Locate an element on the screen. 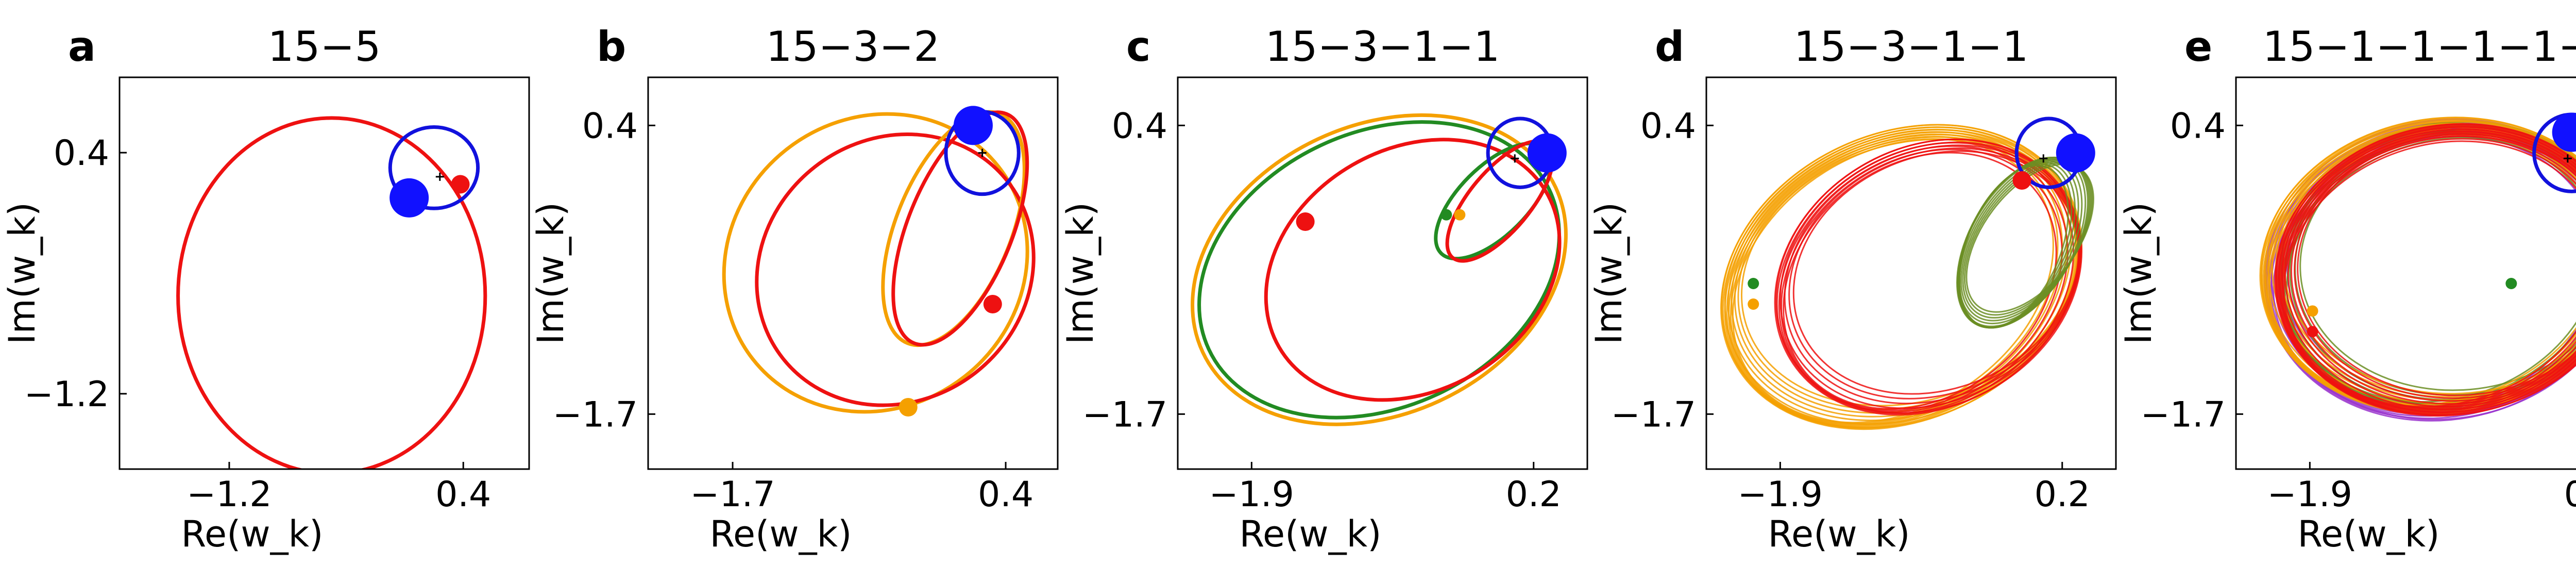  panel-letter: a is located at coordinates (82, 47).